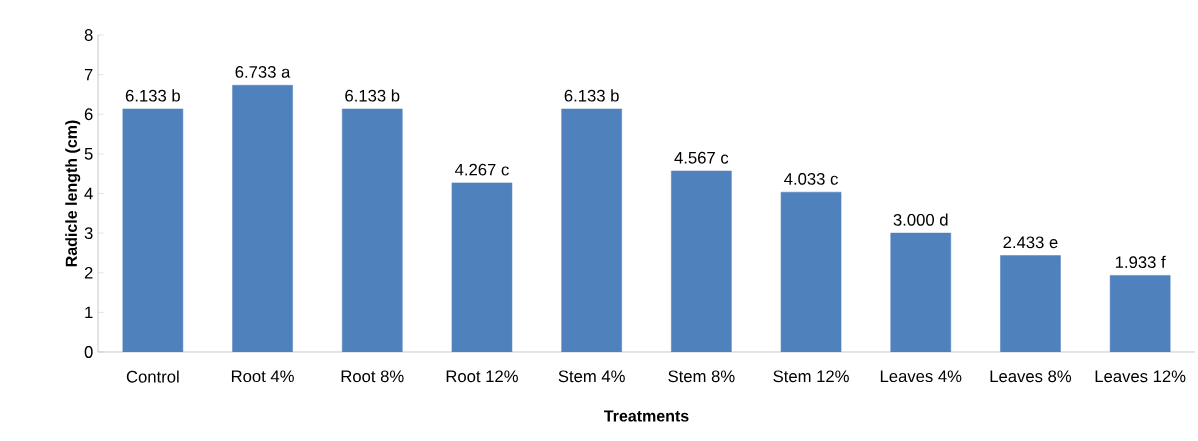 The height and width of the screenshot is (441, 1198). What do you see at coordinates (88, 35) in the screenshot?
I see `y-tick-label: 8` at bounding box center [88, 35].